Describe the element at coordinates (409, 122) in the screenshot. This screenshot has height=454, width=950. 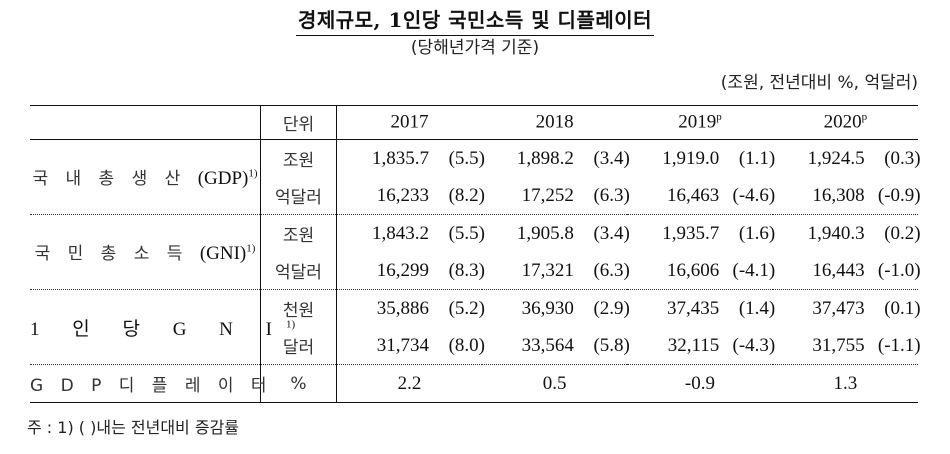
I see `header-year-2017: 2017` at that location.